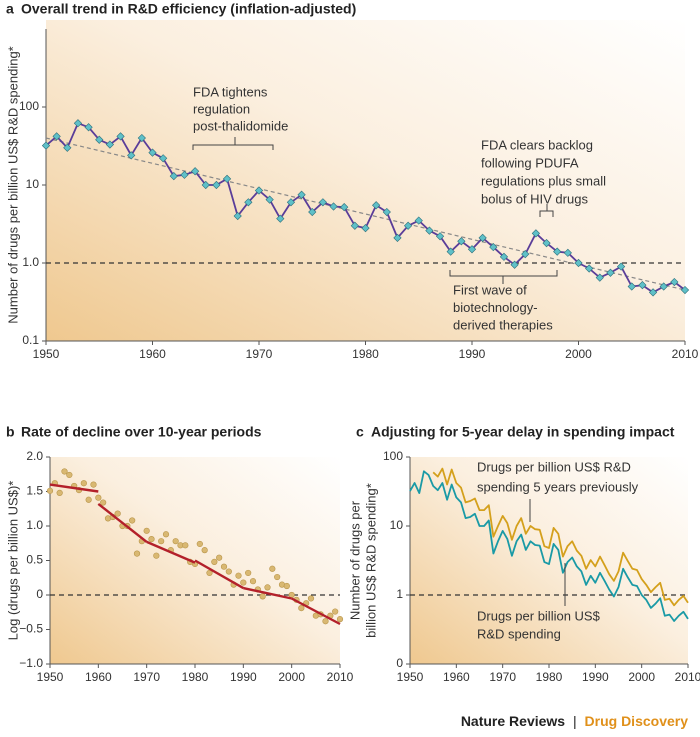 The image size is (700, 737). Describe the element at coordinates (393, 456) in the screenshot. I see `y-tick-label: 100` at that location.